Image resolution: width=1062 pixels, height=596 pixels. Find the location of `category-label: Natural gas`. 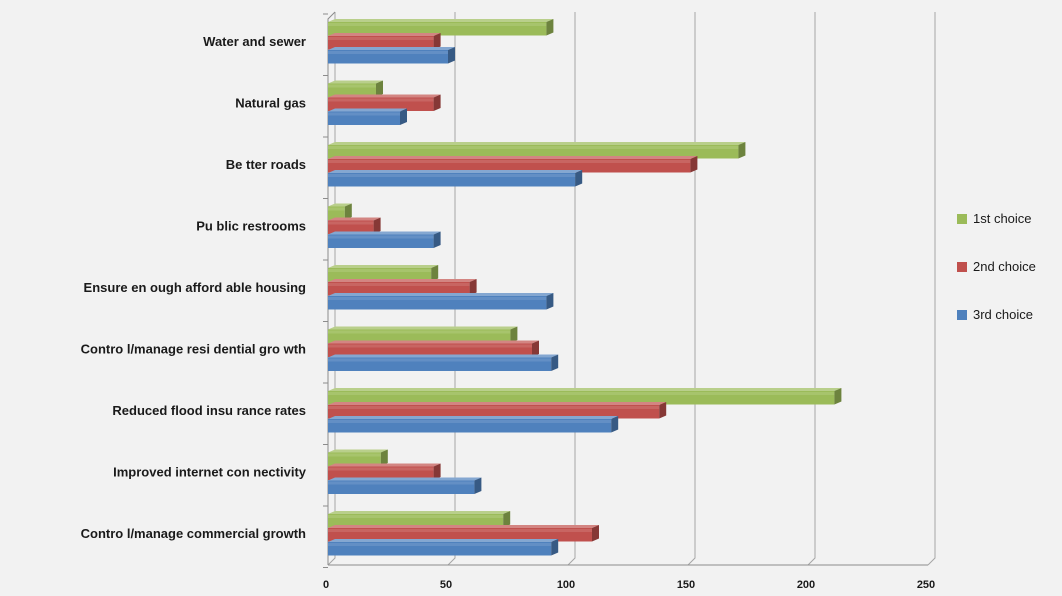

category-label: Natural gas is located at coordinates (270, 103).